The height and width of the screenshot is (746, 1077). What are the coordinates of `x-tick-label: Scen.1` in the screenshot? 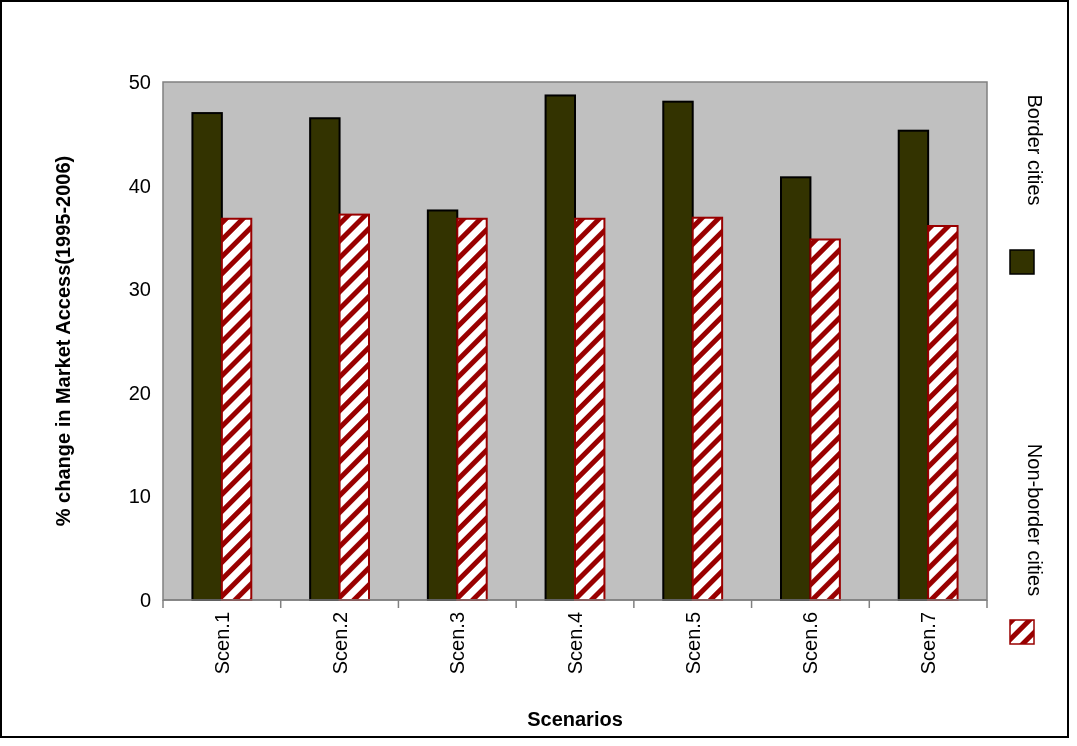 It's located at (221, 643).